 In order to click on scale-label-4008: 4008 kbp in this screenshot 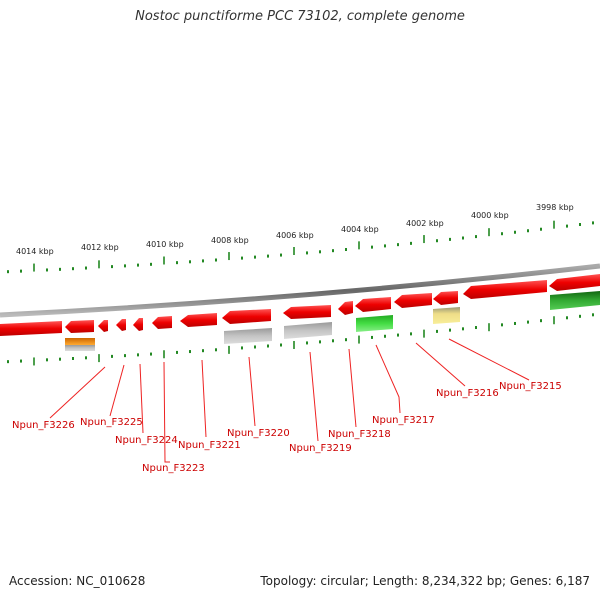, I will do `click(230, 240)`.